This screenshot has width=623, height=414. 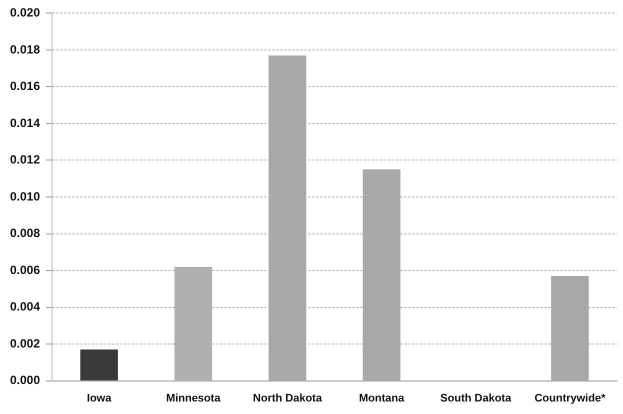 I want to click on x-tick-label: Minnesota, so click(x=194, y=398).